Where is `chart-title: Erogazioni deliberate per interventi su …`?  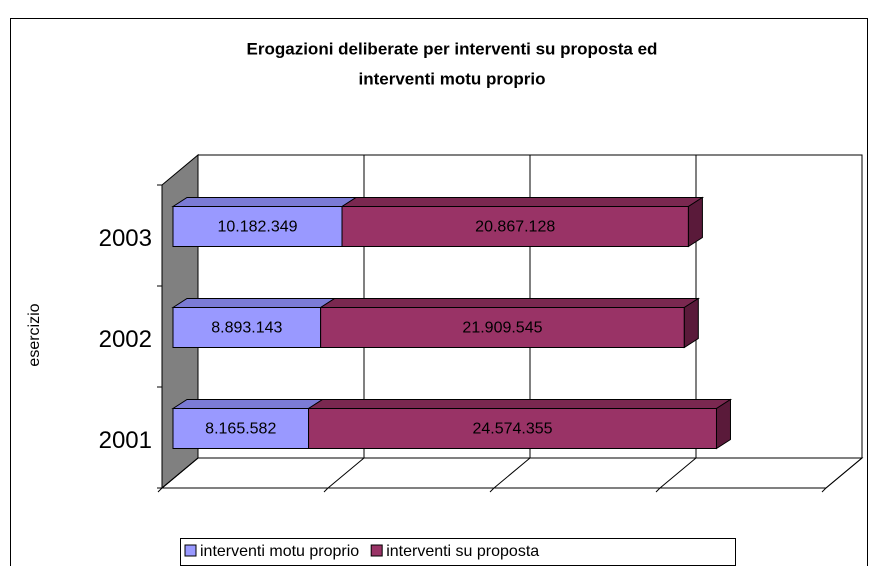
chart-title: Erogazioni deliberate per interventi su … is located at coordinates (452, 48).